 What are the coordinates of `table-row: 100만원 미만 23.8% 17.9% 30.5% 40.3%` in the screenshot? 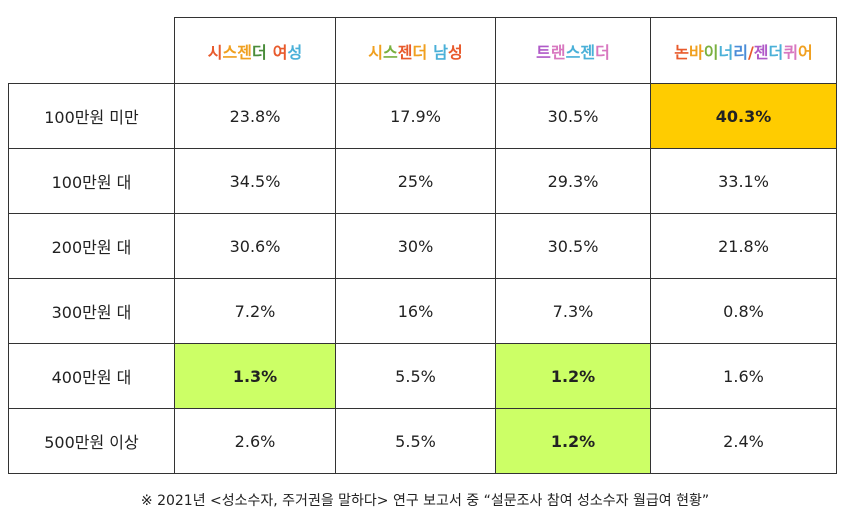 It's located at (422, 116).